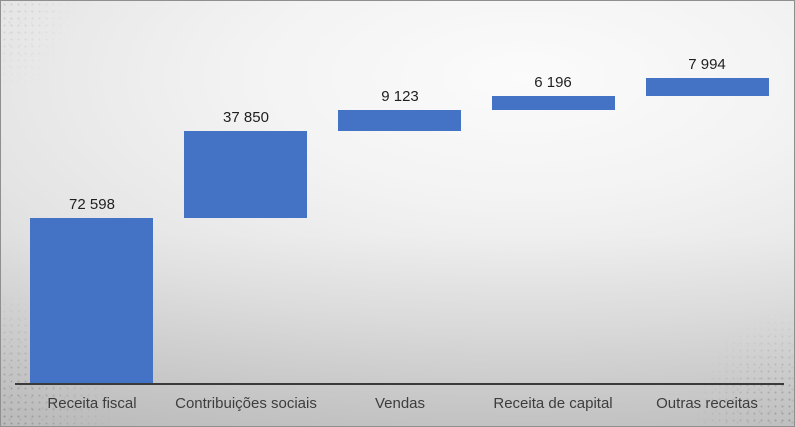 Image resolution: width=795 pixels, height=427 pixels. I want to click on background-texture-top-left, so click(46, 56).